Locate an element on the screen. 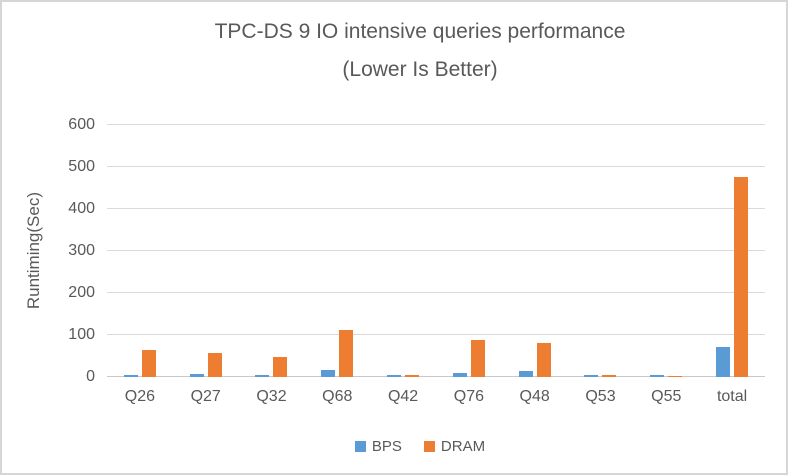 Image resolution: width=788 pixels, height=475 pixels. bar-bps-q48 is located at coordinates (525, 374).